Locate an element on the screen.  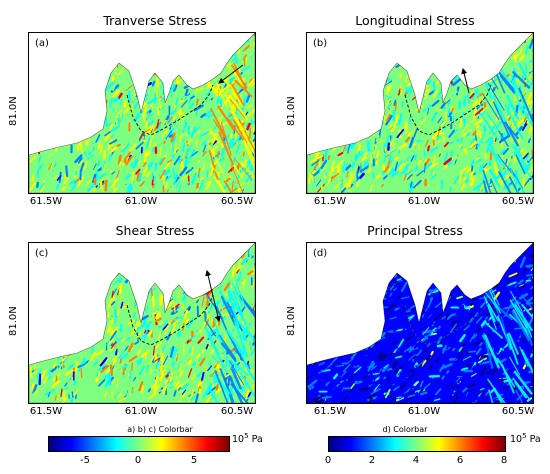
panel-c-field is located at coordinates (142, 323).